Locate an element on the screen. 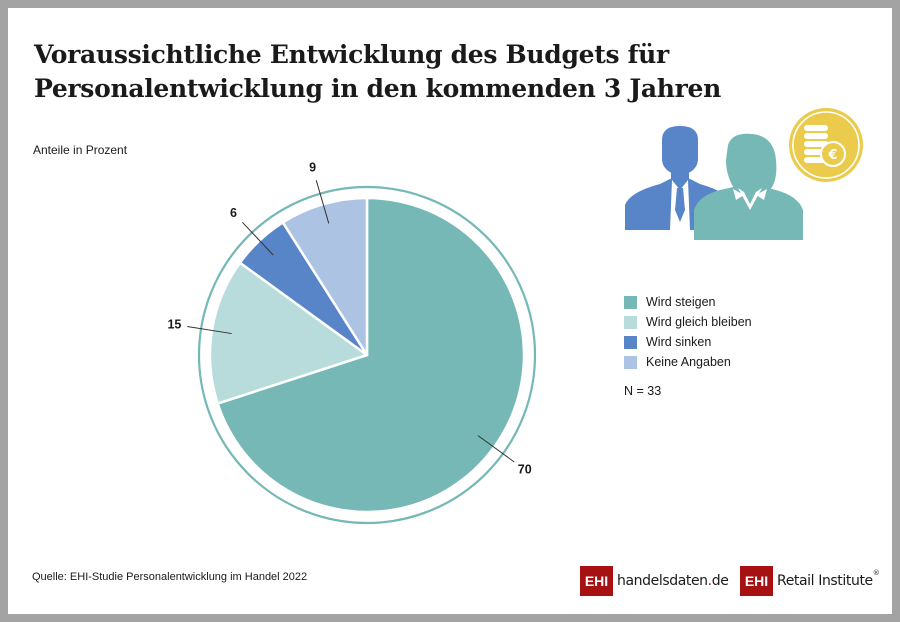  legend-item-sinken: Wird sinken is located at coordinates (688, 342).